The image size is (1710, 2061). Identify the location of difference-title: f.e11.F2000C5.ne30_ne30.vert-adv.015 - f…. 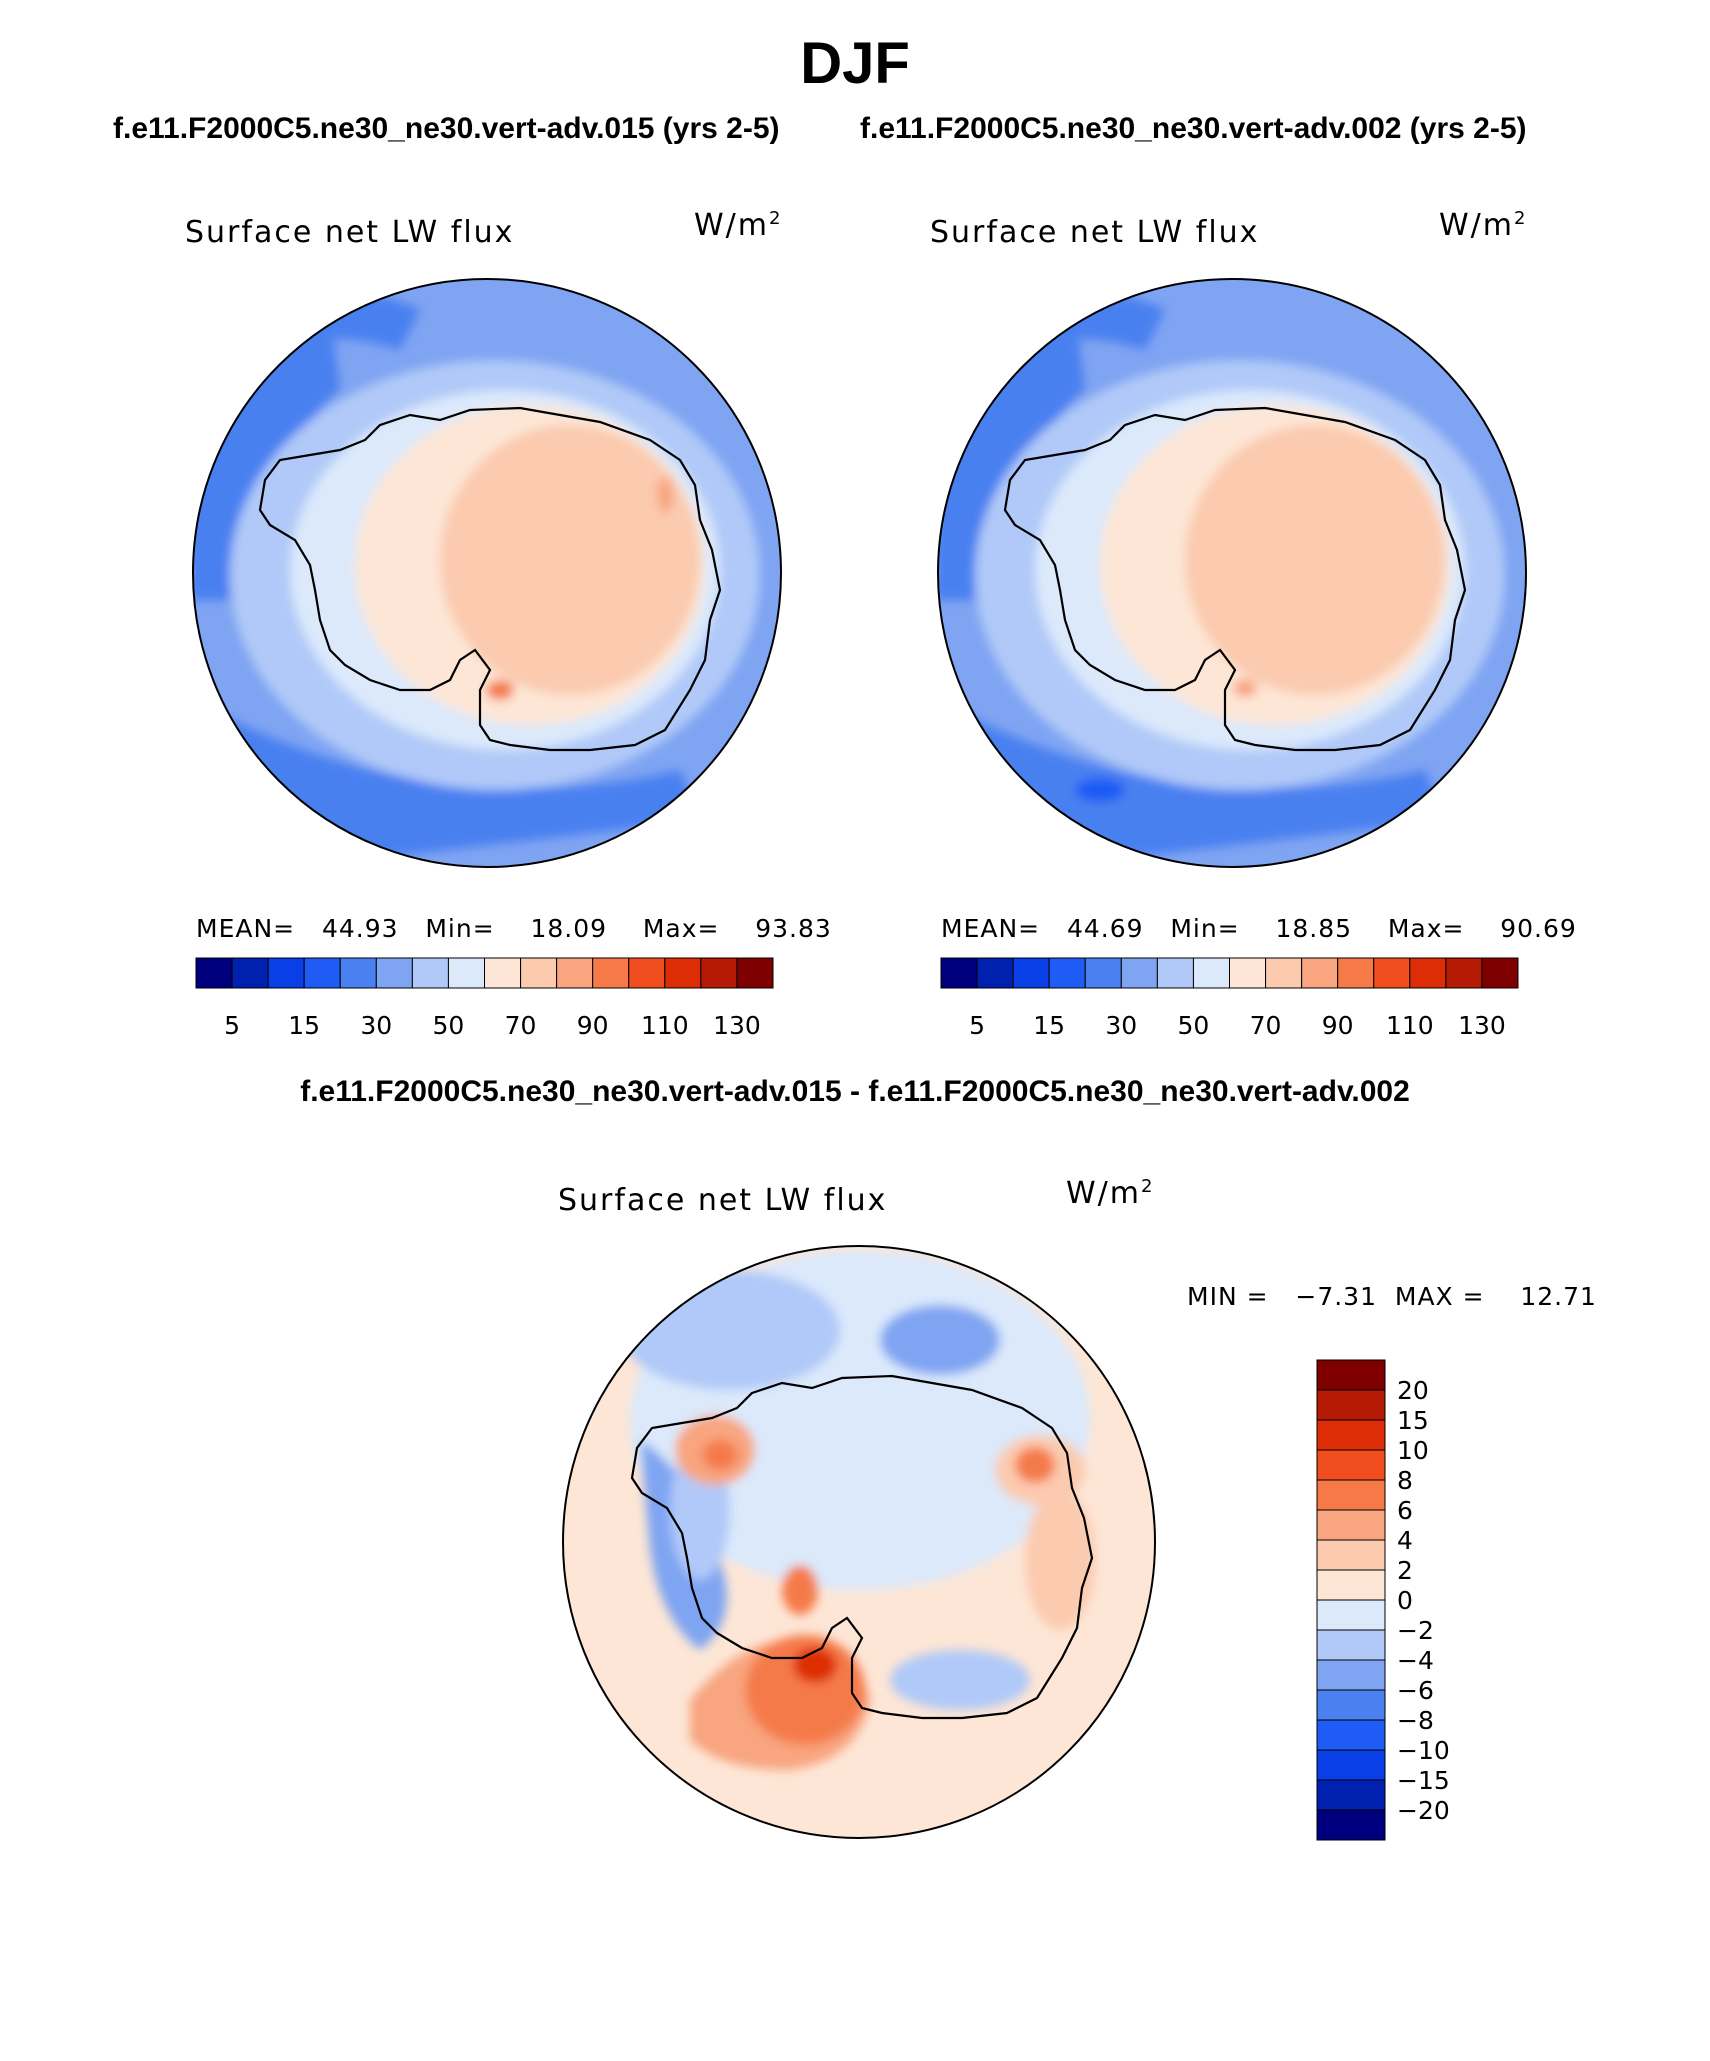
(855, 1091).